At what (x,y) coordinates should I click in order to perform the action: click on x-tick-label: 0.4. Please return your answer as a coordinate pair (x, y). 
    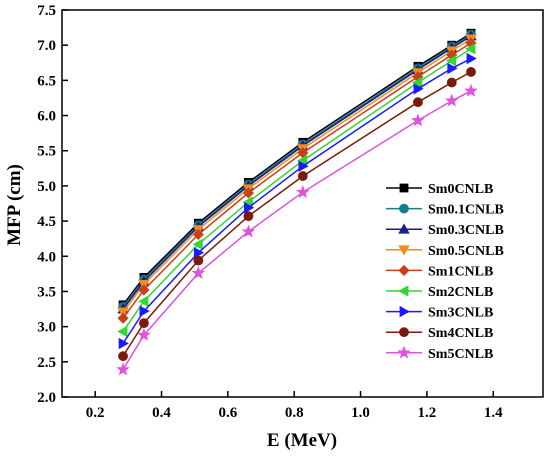
    Looking at the image, I should click on (161, 413).